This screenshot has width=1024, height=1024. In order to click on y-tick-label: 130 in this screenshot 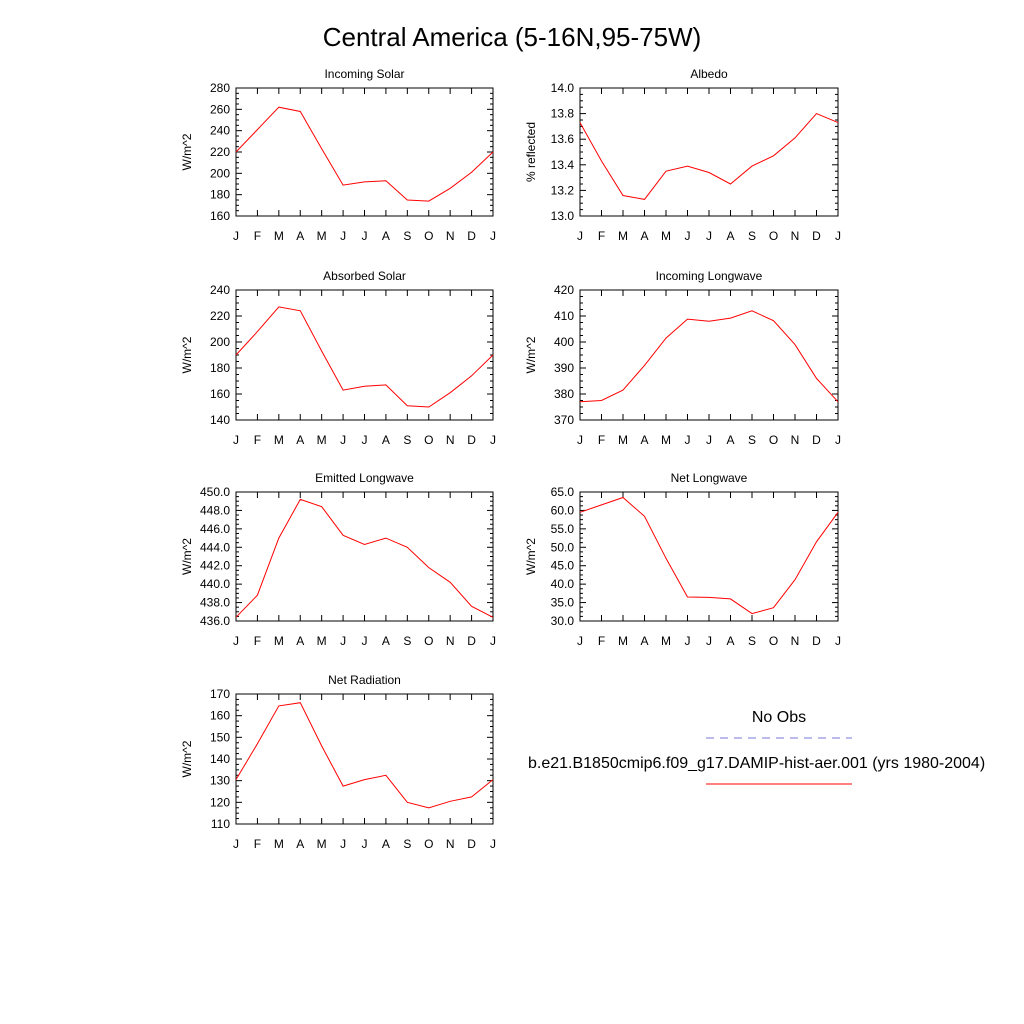, I will do `click(220, 781)`.